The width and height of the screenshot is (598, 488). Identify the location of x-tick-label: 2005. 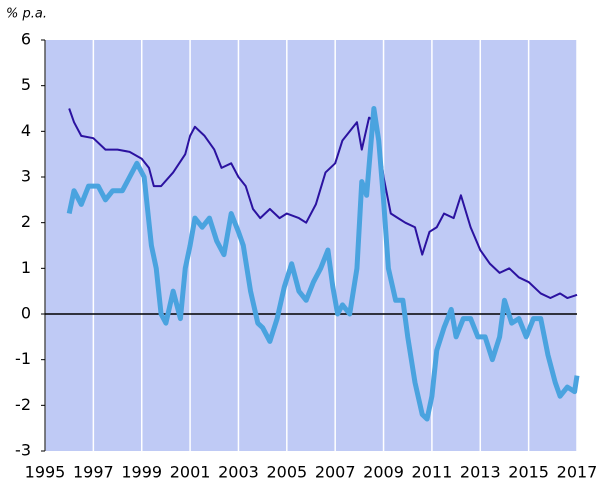
(286, 472).